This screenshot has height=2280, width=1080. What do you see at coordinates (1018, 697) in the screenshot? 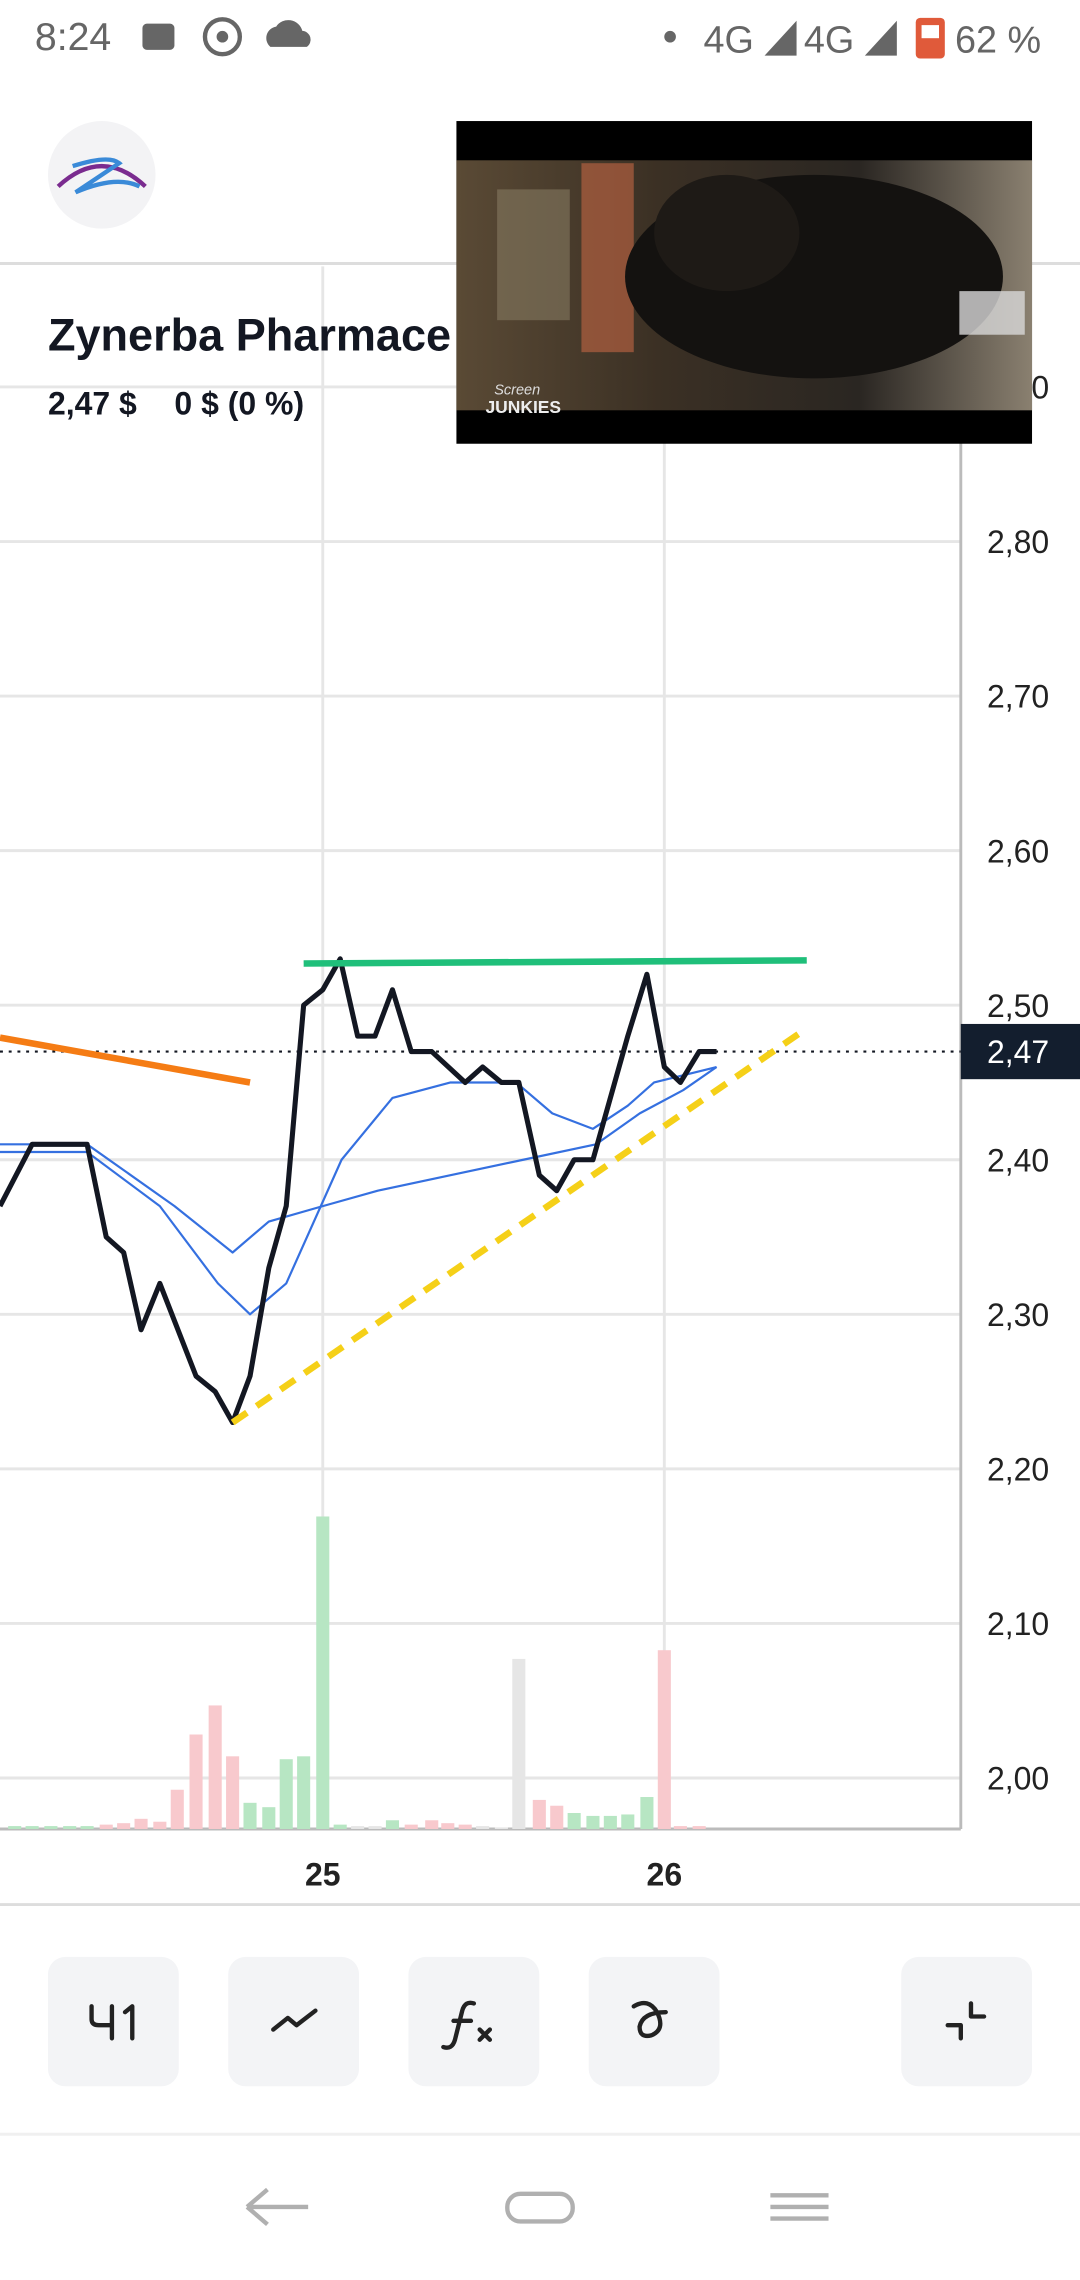
I see `y-tick-label: 2,70` at bounding box center [1018, 697].